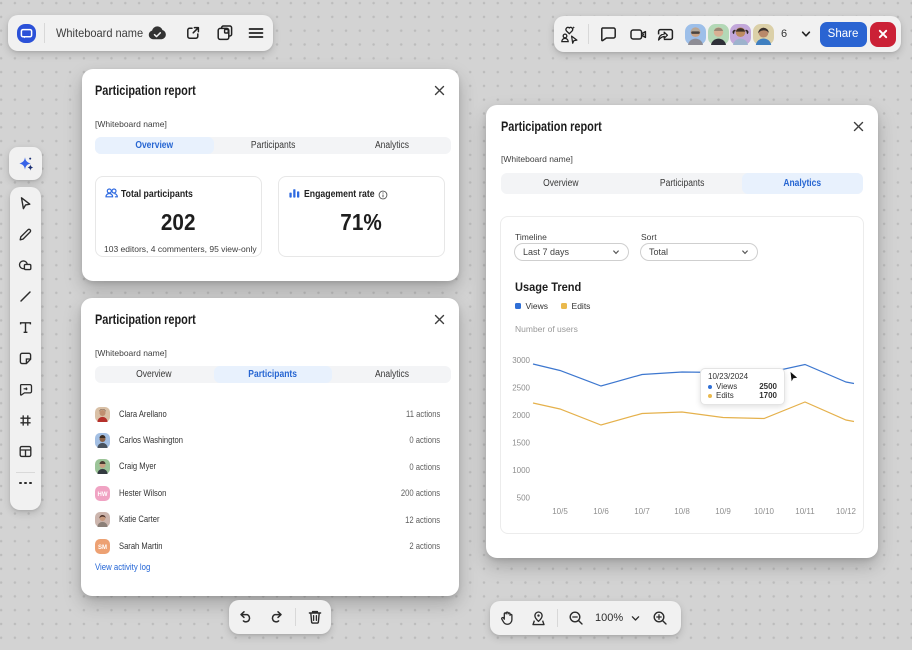 The height and width of the screenshot is (650, 912). What do you see at coordinates (723, 511) in the screenshot?
I see `svg-text: 10/9` at bounding box center [723, 511].